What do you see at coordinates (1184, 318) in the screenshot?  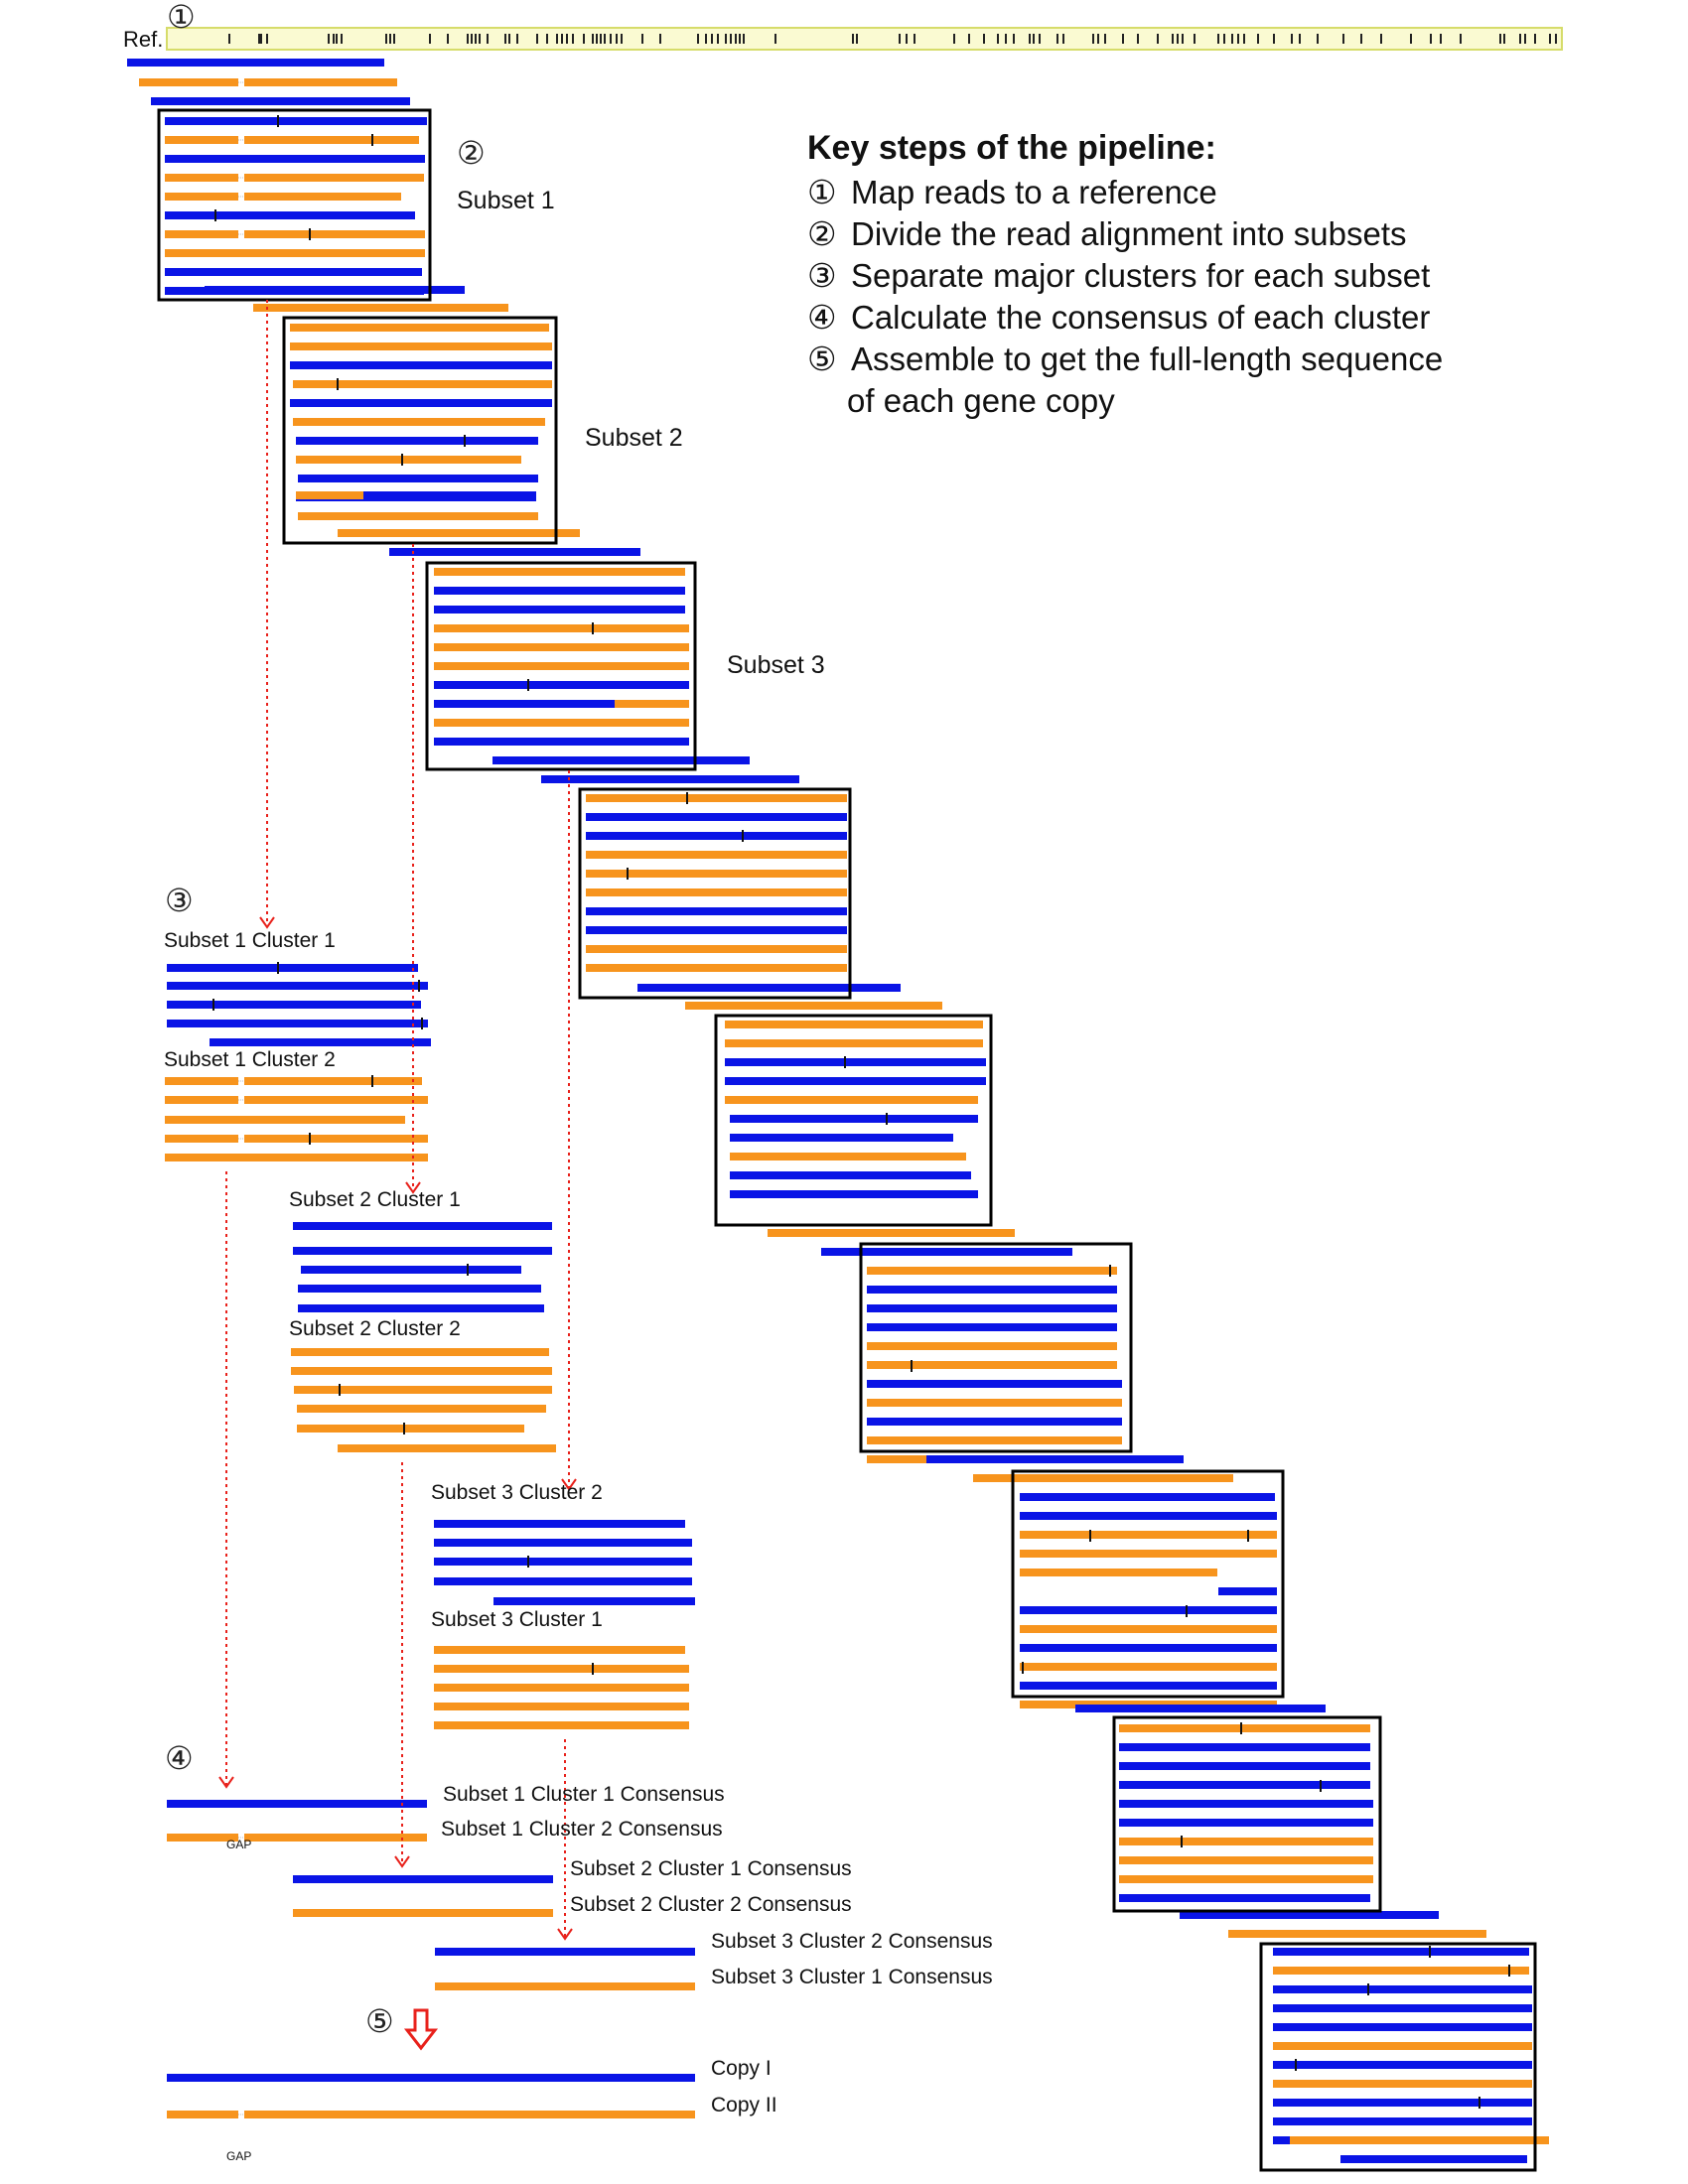 I see `legend-step-4: ④ Calculate the consensus of each cluster` at bounding box center [1184, 318].